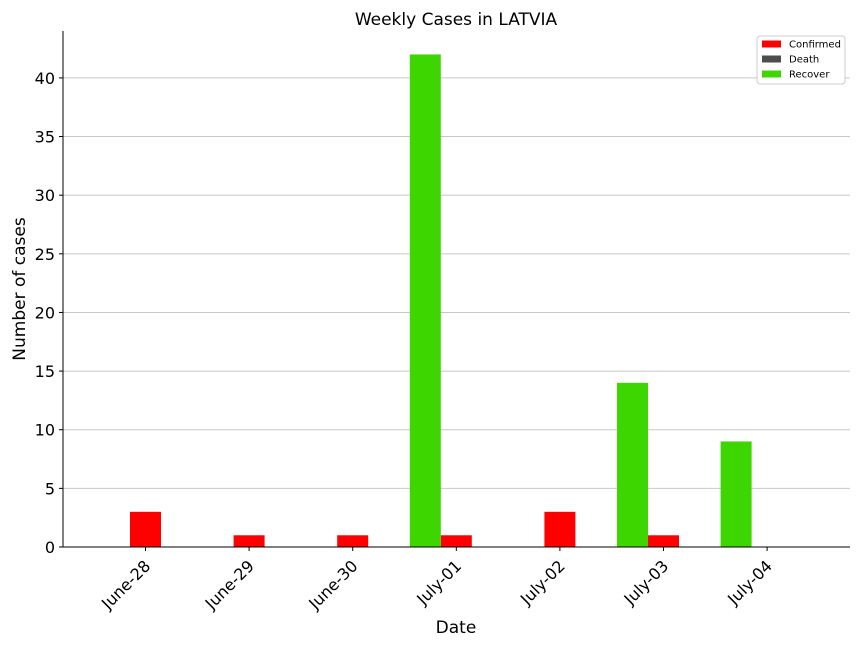 The image size is (864, 648). I want to click on y-tick-label: 20, so click(45, 312).